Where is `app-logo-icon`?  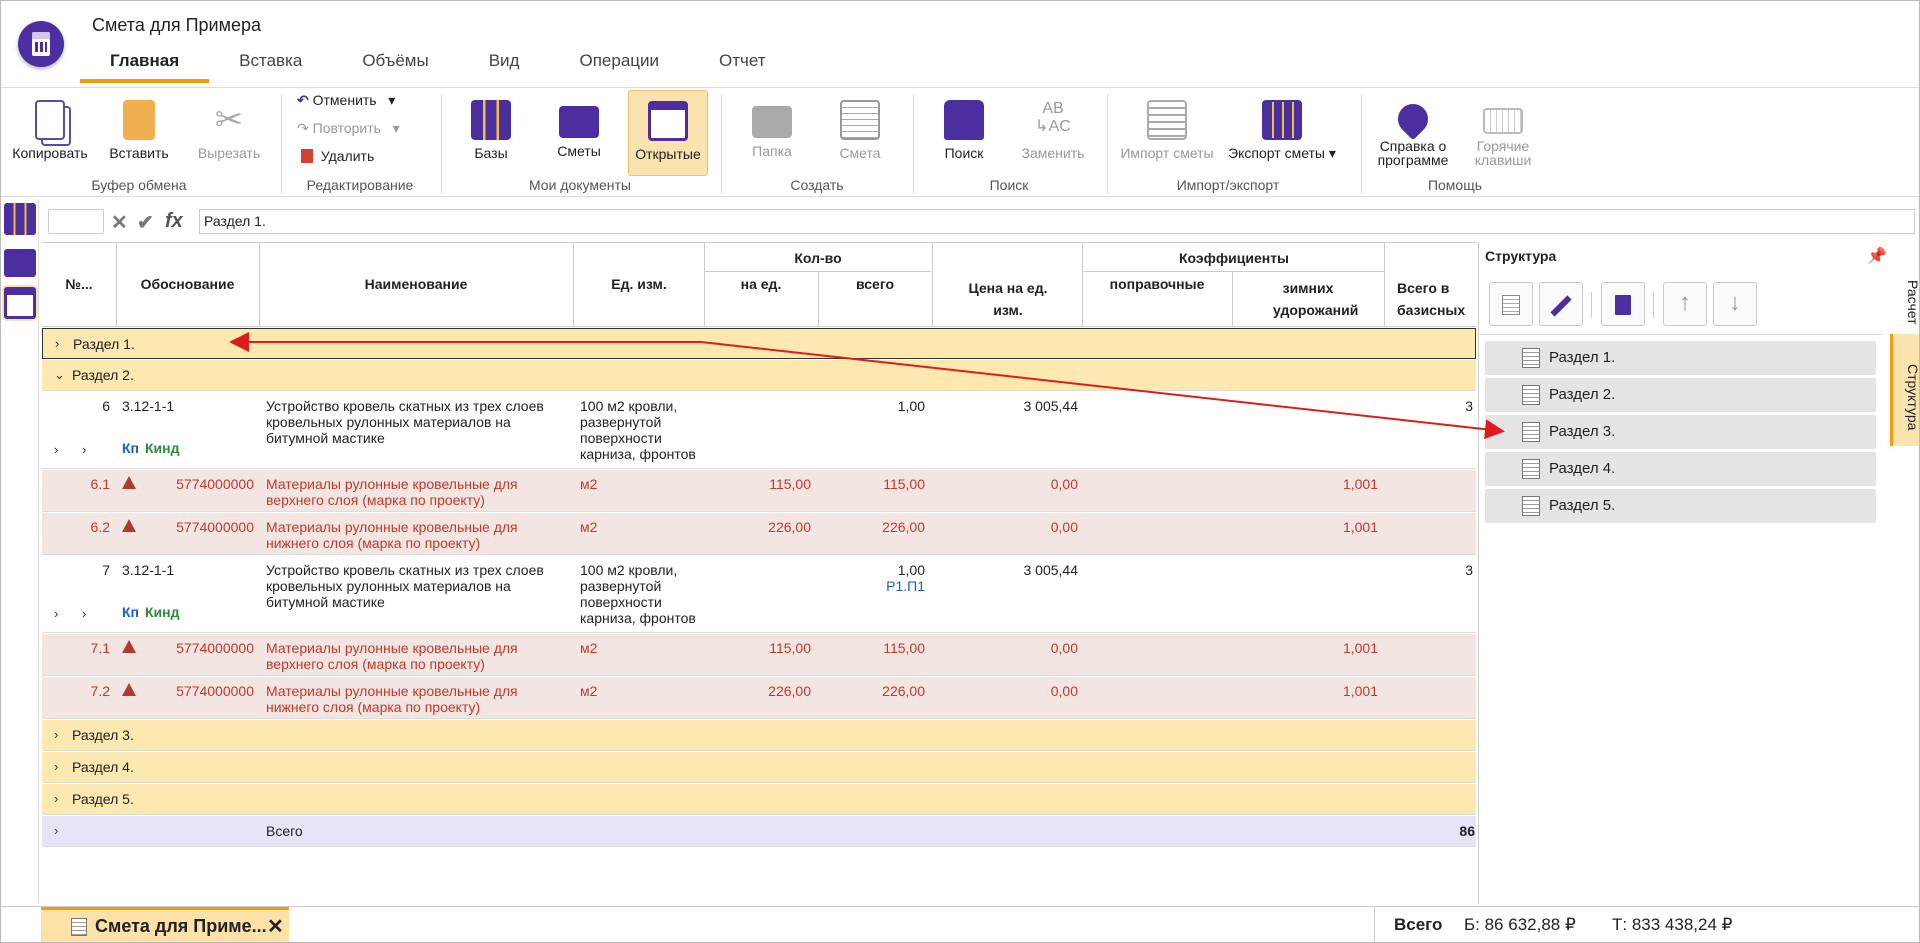
app-logo-icon is located at coordinates (41, 44).